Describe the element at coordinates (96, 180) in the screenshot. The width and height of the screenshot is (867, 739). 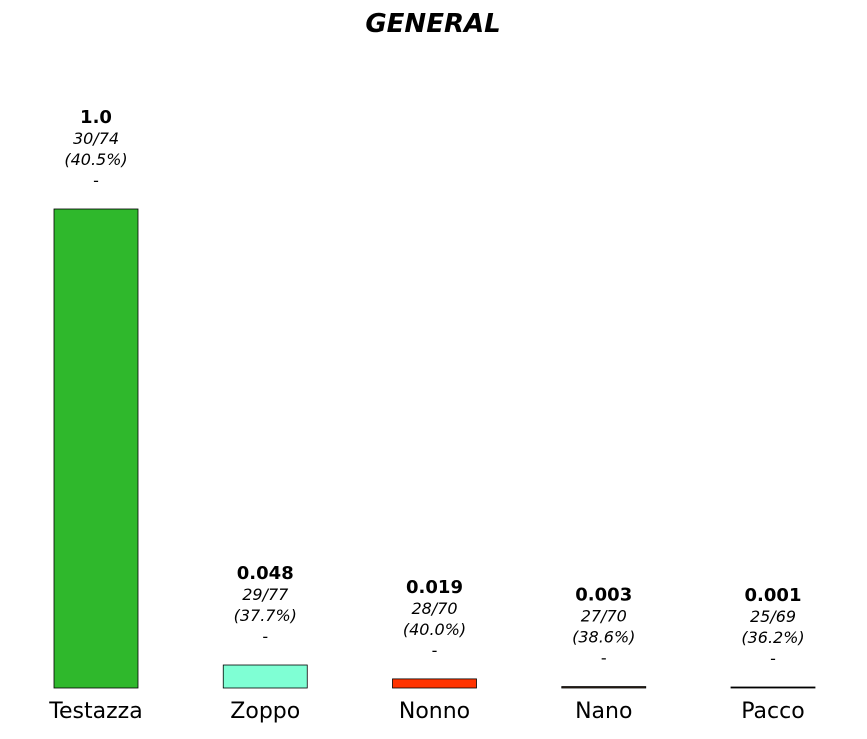
I see `extra-label-testazza: -` at that location.